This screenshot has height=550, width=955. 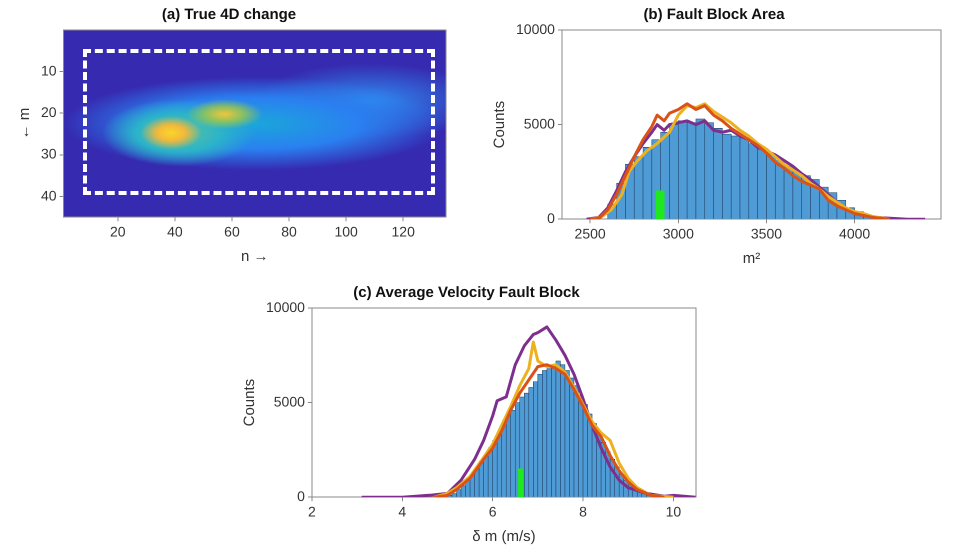 I want to click on chart-title: (a) True 4D change, so click(x=229, y=15).